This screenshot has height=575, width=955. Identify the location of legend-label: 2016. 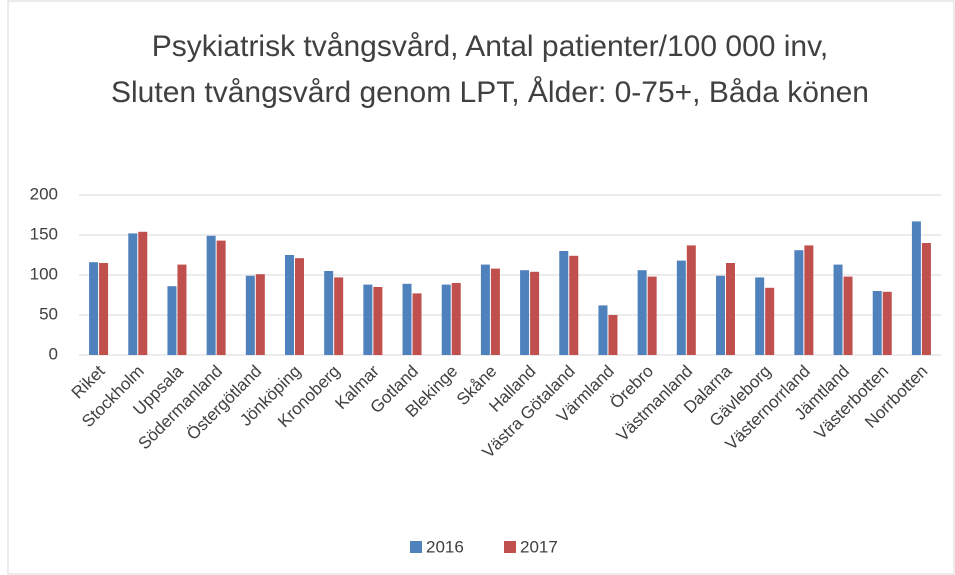
(445, 546).